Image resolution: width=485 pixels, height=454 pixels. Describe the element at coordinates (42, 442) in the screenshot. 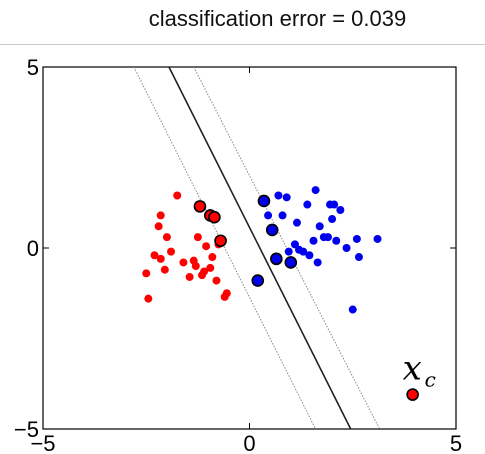

I see `x-tick-label: −5` at that location.